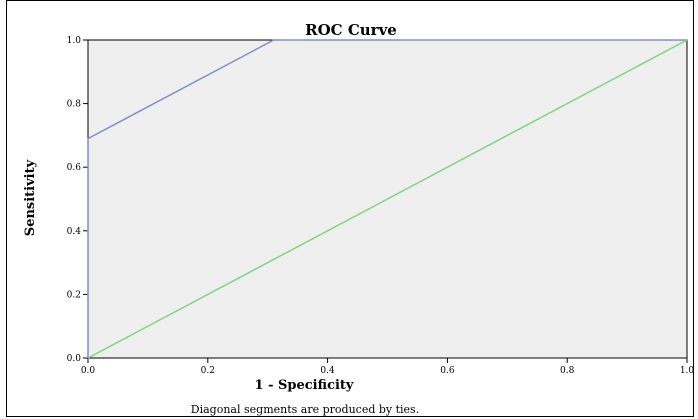 This screenshot has height=419, width=698. Describe the element at coordinates (208, 371) in the screenshot. I see `x-tick-label: 0.2` at that location.